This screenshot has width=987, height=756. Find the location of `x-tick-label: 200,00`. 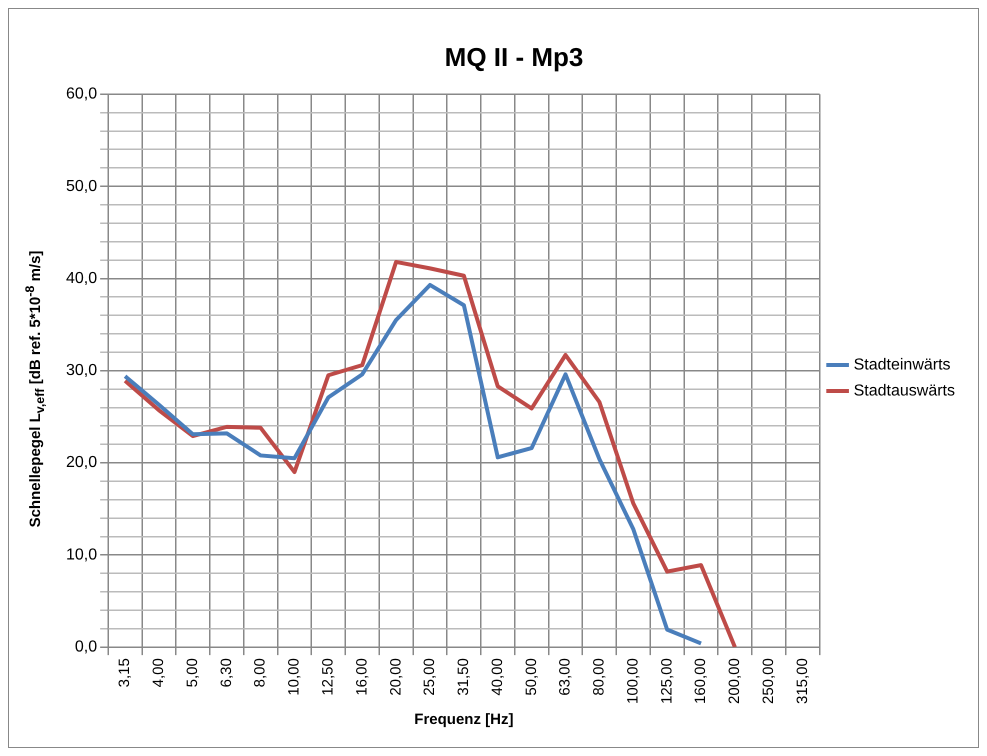

x-tick-label: 200,00 is located at coordinates (735, 681).